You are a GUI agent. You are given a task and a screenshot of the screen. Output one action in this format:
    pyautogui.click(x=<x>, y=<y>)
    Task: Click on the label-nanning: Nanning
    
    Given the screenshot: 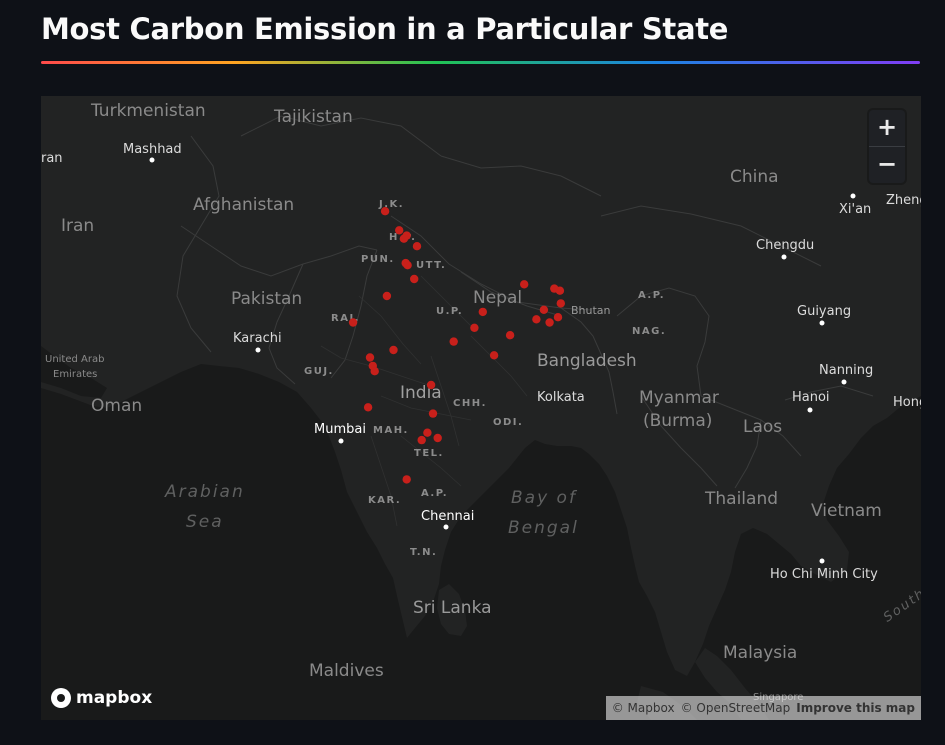 What is the action you would take?
    pyautogui.click(x=846, y=370)
    